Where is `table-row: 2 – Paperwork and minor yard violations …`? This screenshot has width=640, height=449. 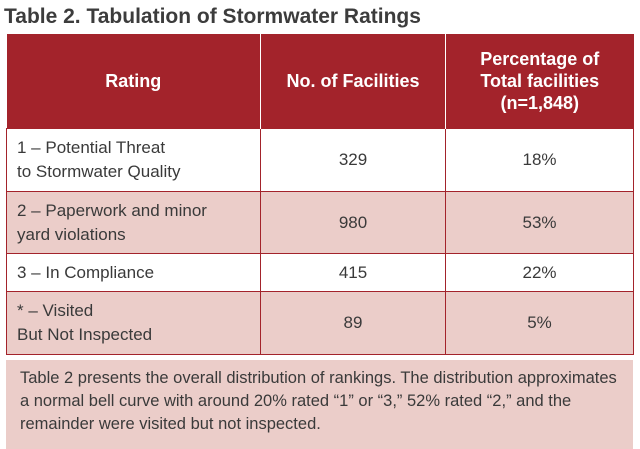
table-row: 2 – Paperwork and minor yard violations … is located at coordinates (320, 222).